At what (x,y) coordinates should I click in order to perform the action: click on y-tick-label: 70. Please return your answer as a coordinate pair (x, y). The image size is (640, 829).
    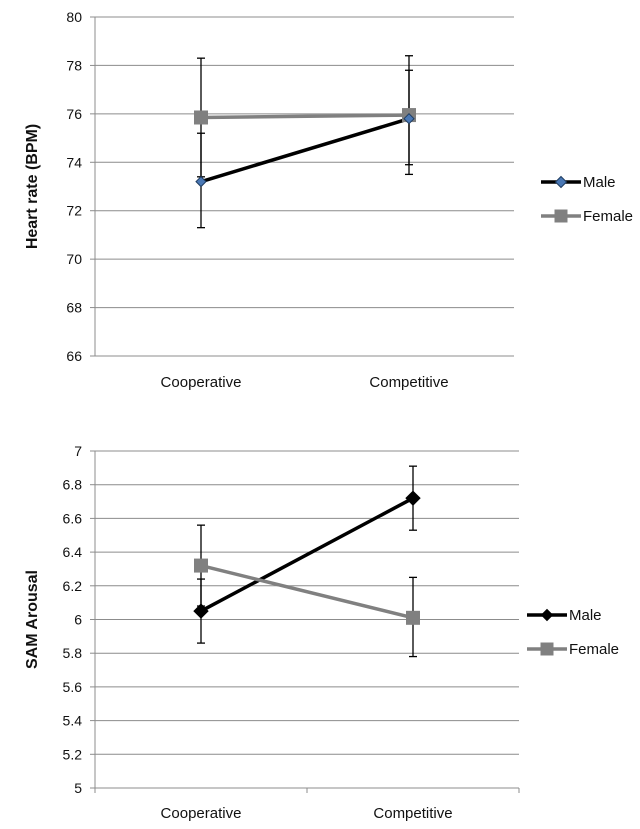
    Looking at the image, I should click on (74, 259).